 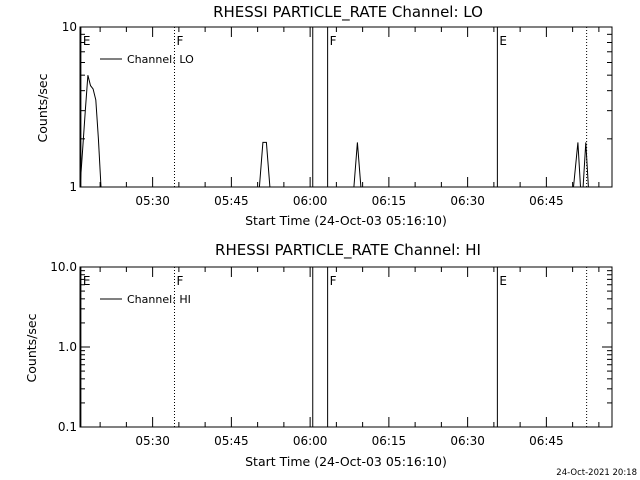 I want to click on y-tick-label: 1, so click(x=73, y=187).